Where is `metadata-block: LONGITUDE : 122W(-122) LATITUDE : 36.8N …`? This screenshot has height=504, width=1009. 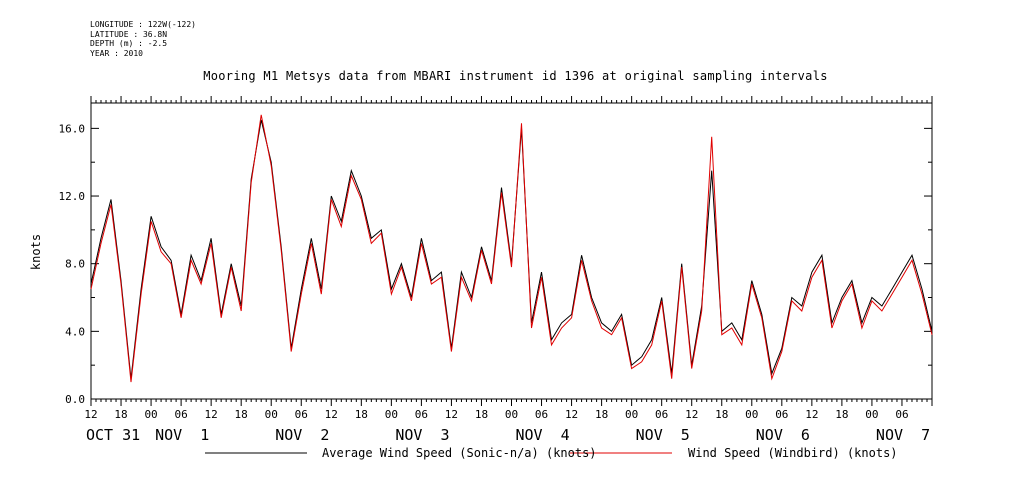
metadata-block: LONGITUDE : 122W(-122) LATITUDE : 36.8N … is located at coordinates (143, 39).